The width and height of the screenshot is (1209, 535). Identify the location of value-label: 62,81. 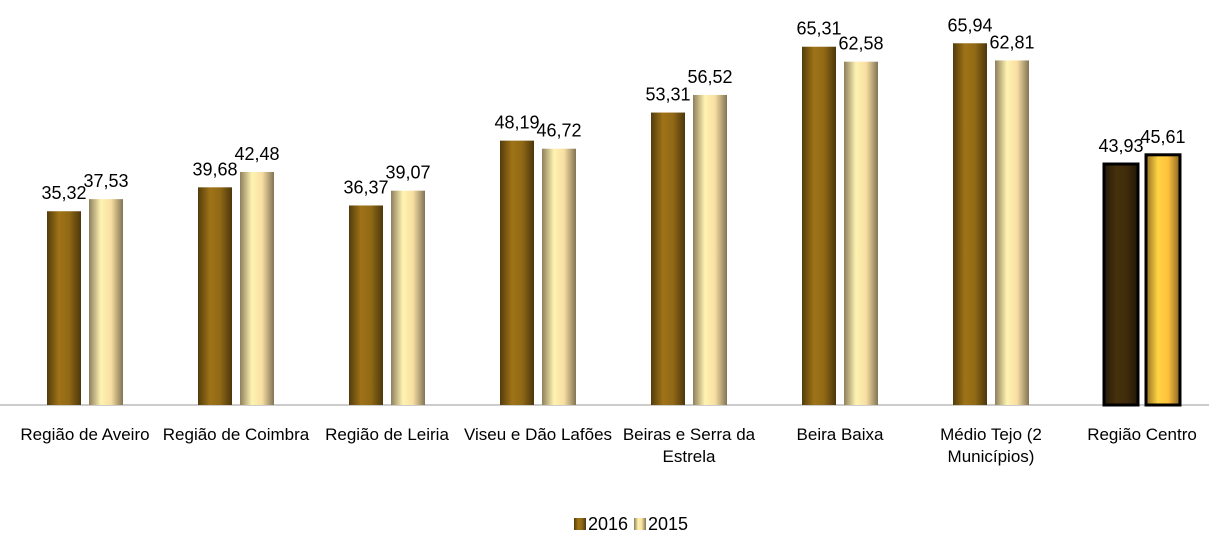
(1011, 42).